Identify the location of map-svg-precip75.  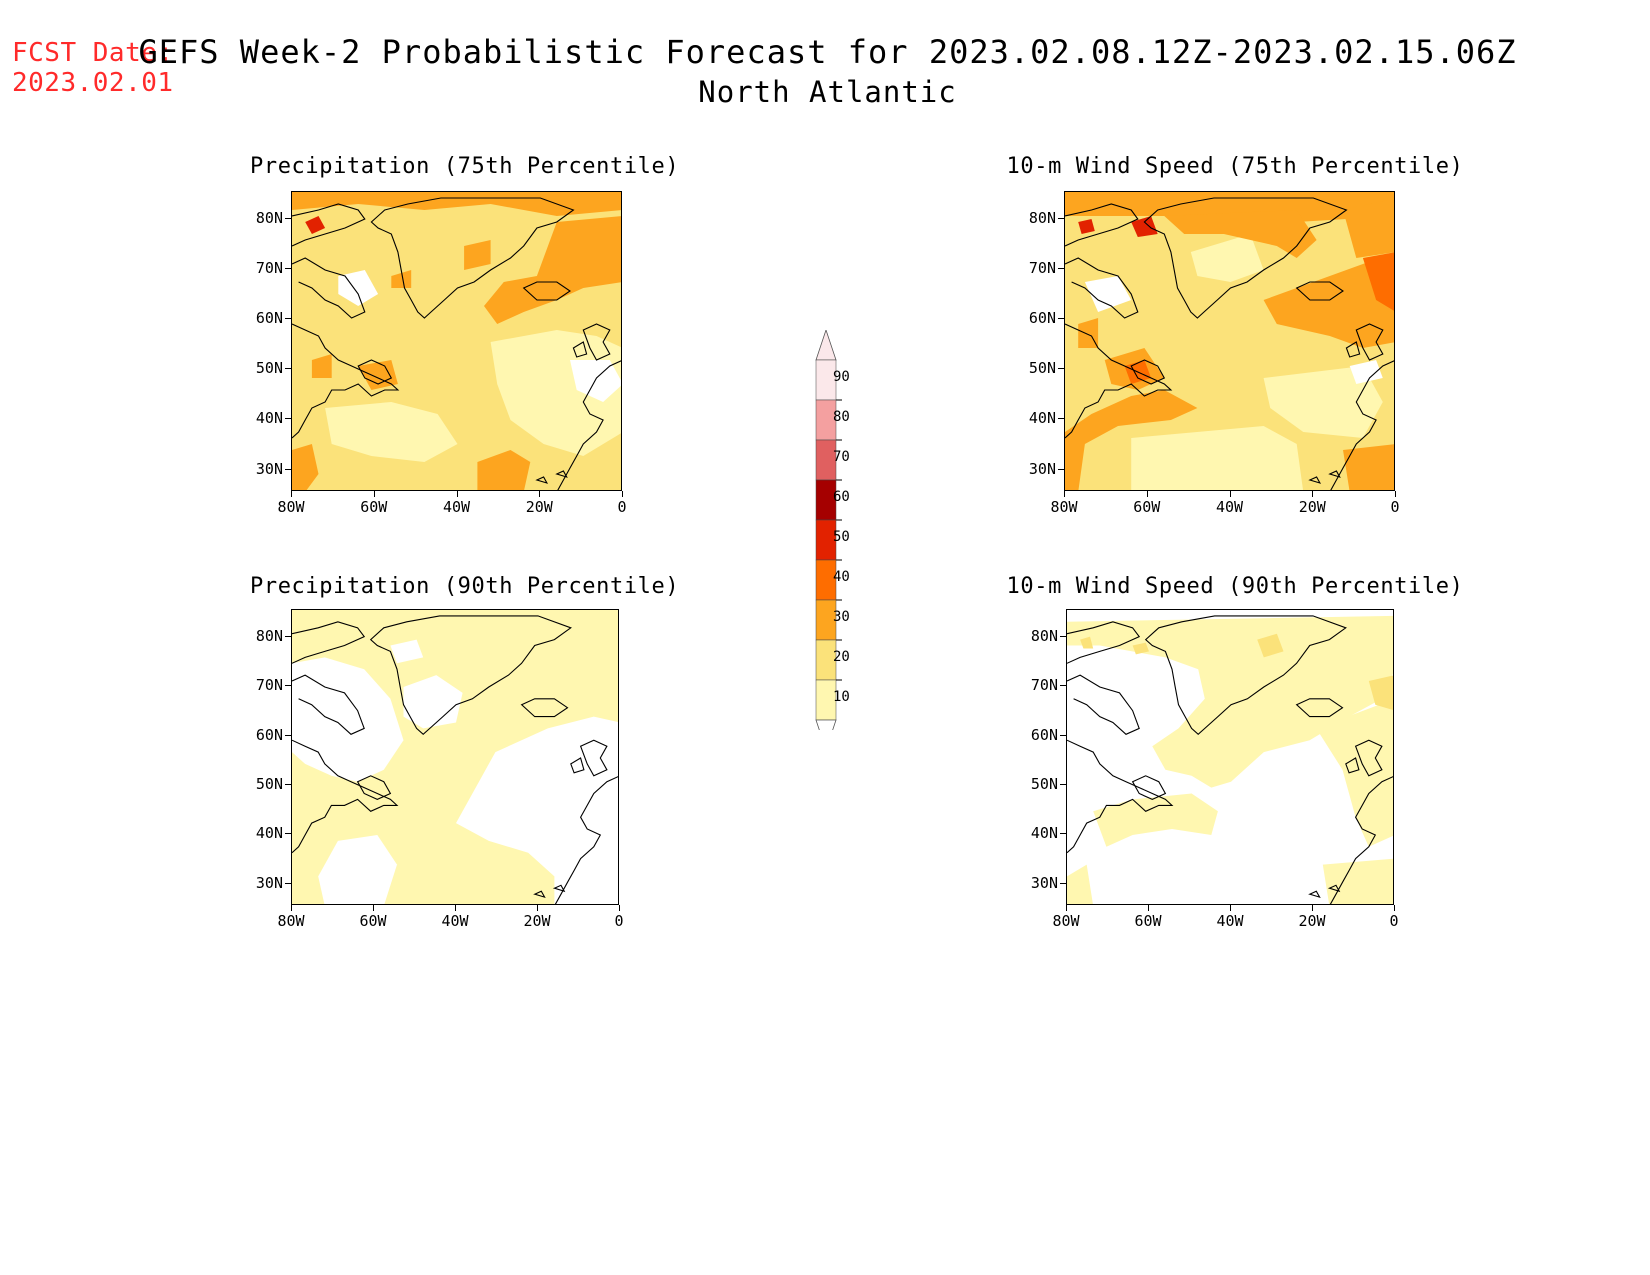
(456, 341).